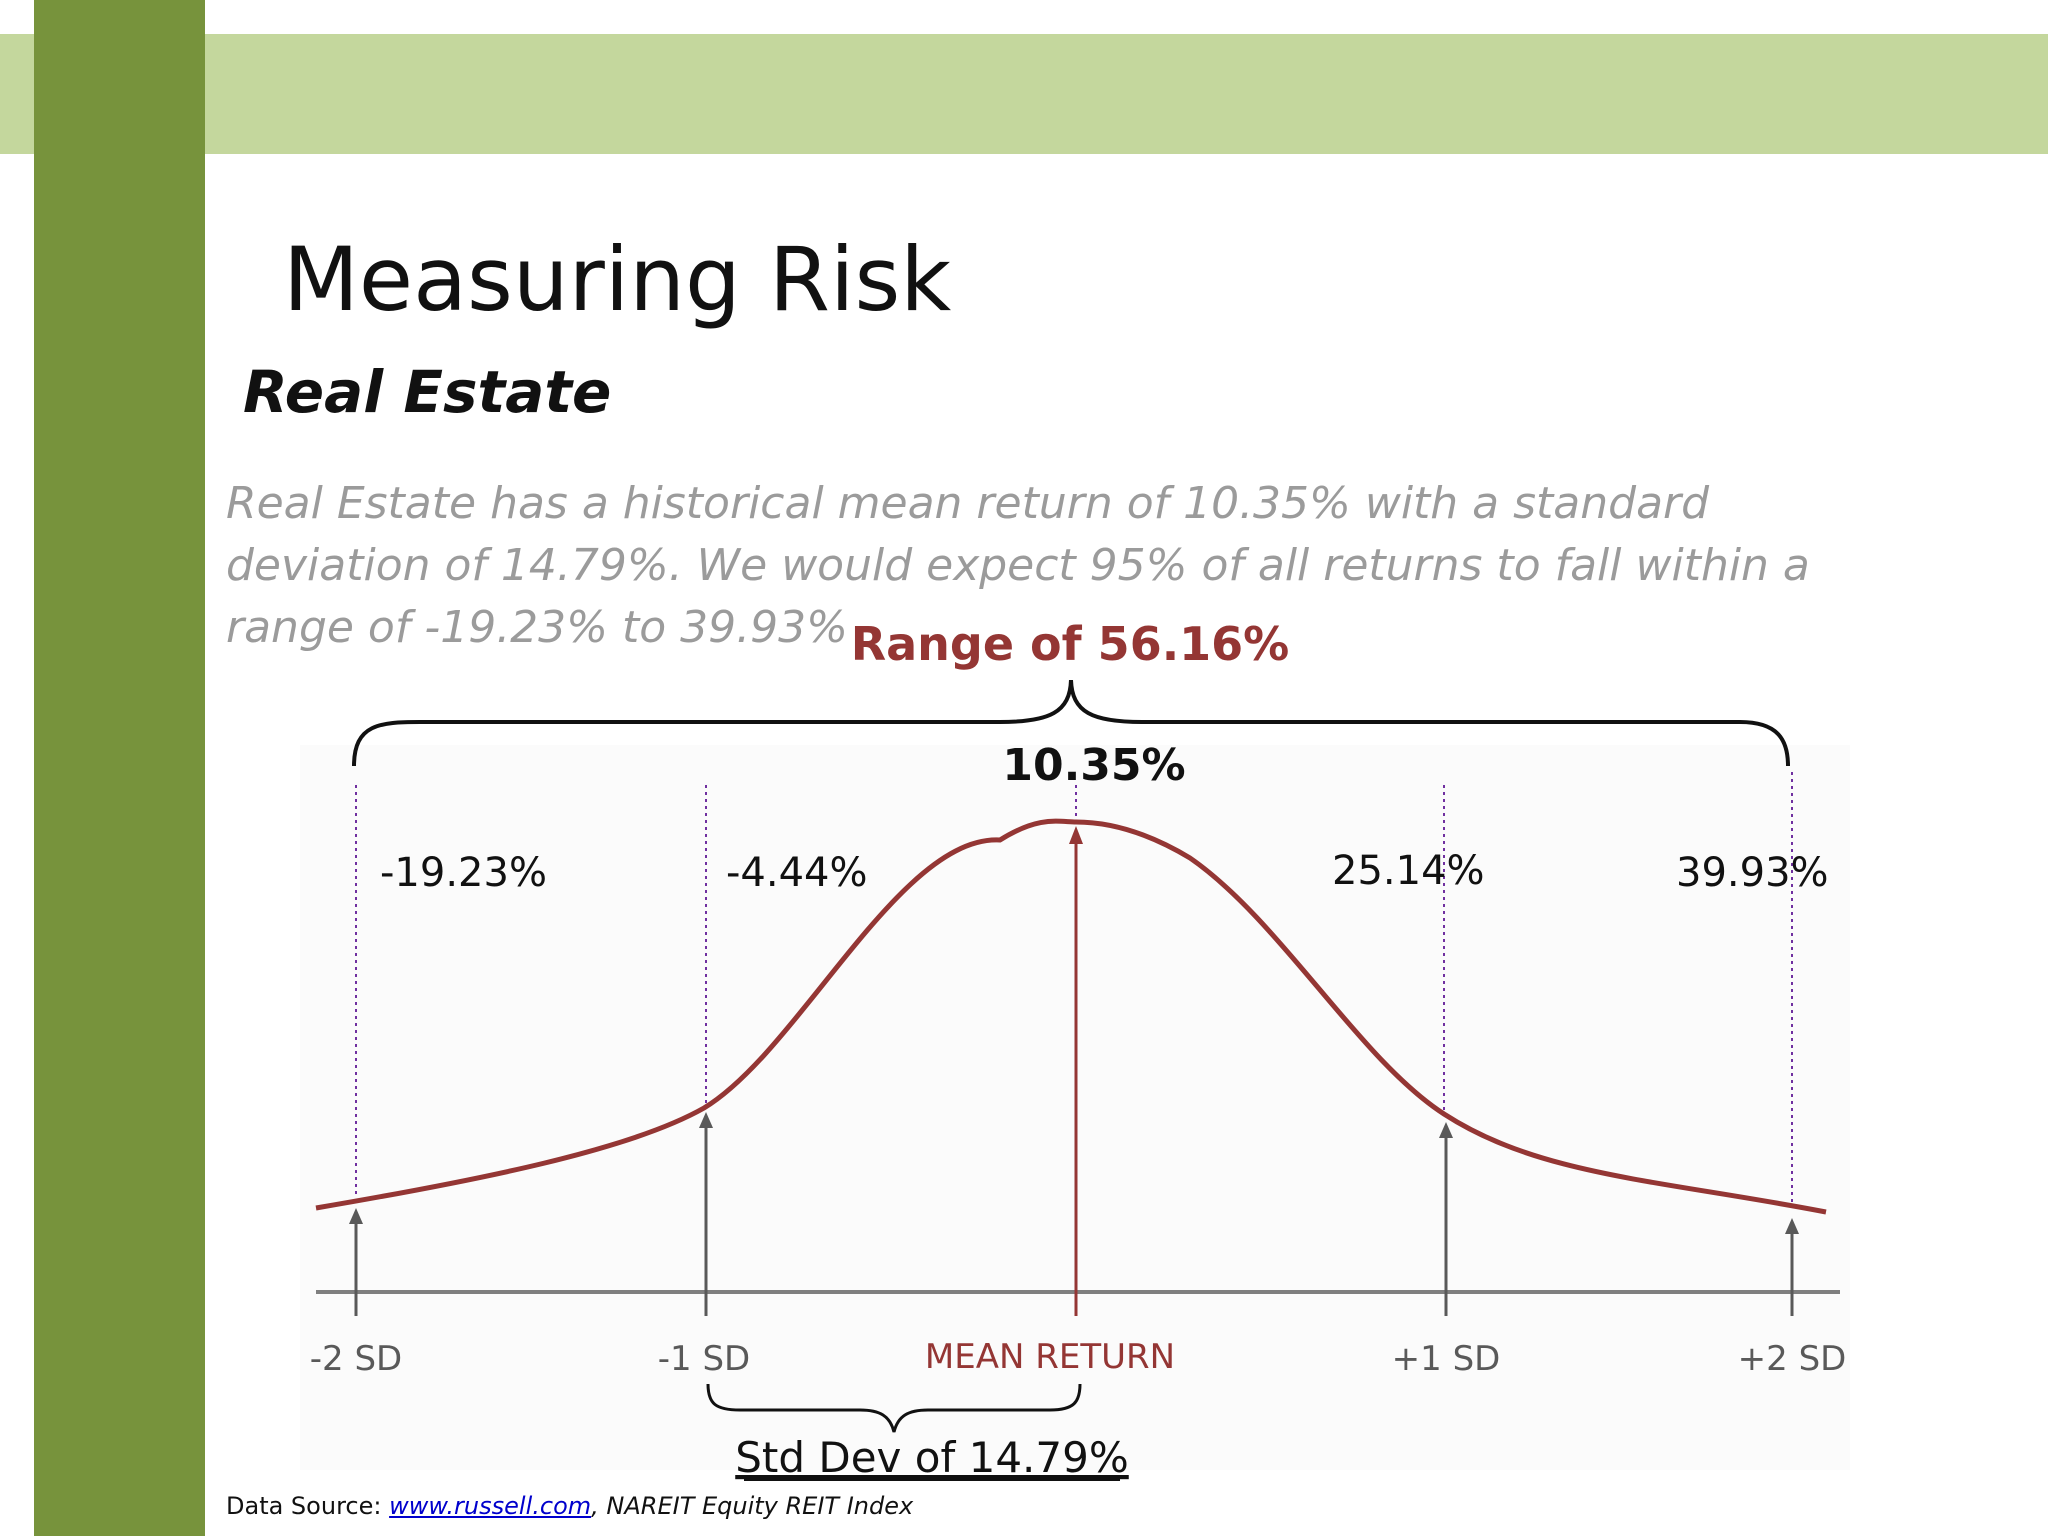 The height and width of the screenshot is (1536, 2048). What do you see at coordinates (1792, 1267) in the screenshot?
I see `arrow-plus2` at bounding box center [1792, 1267].